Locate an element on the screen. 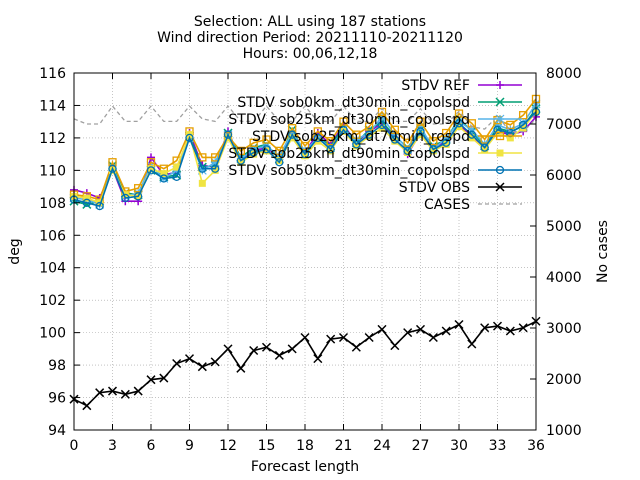 The height and width of the screenshot is (480, 640). x-tick-label: 9 is located at coordinates (189, 446).